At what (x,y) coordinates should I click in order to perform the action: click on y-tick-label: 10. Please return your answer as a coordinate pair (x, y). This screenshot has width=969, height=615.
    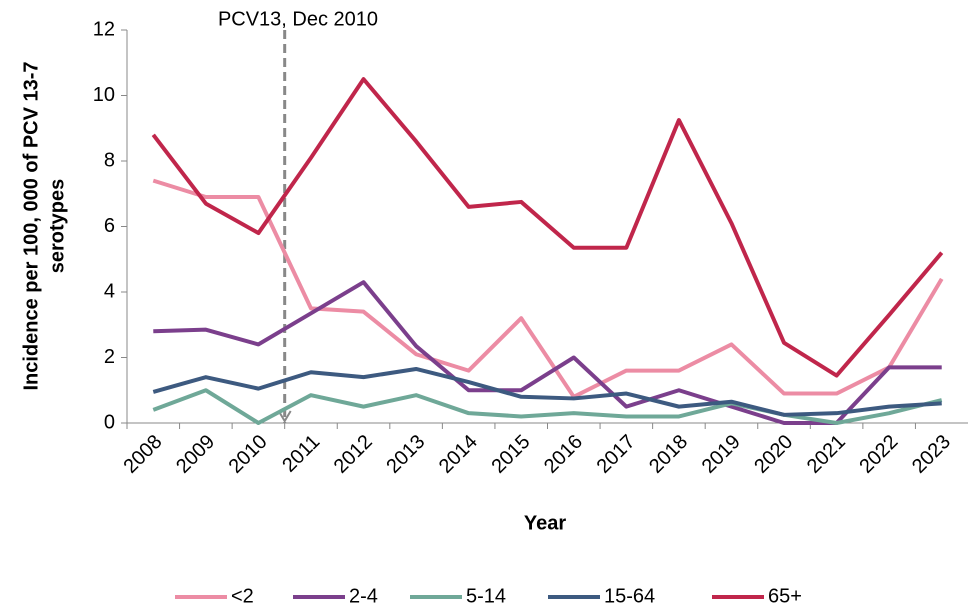
    Looking at the image, I should click on (104, 95).